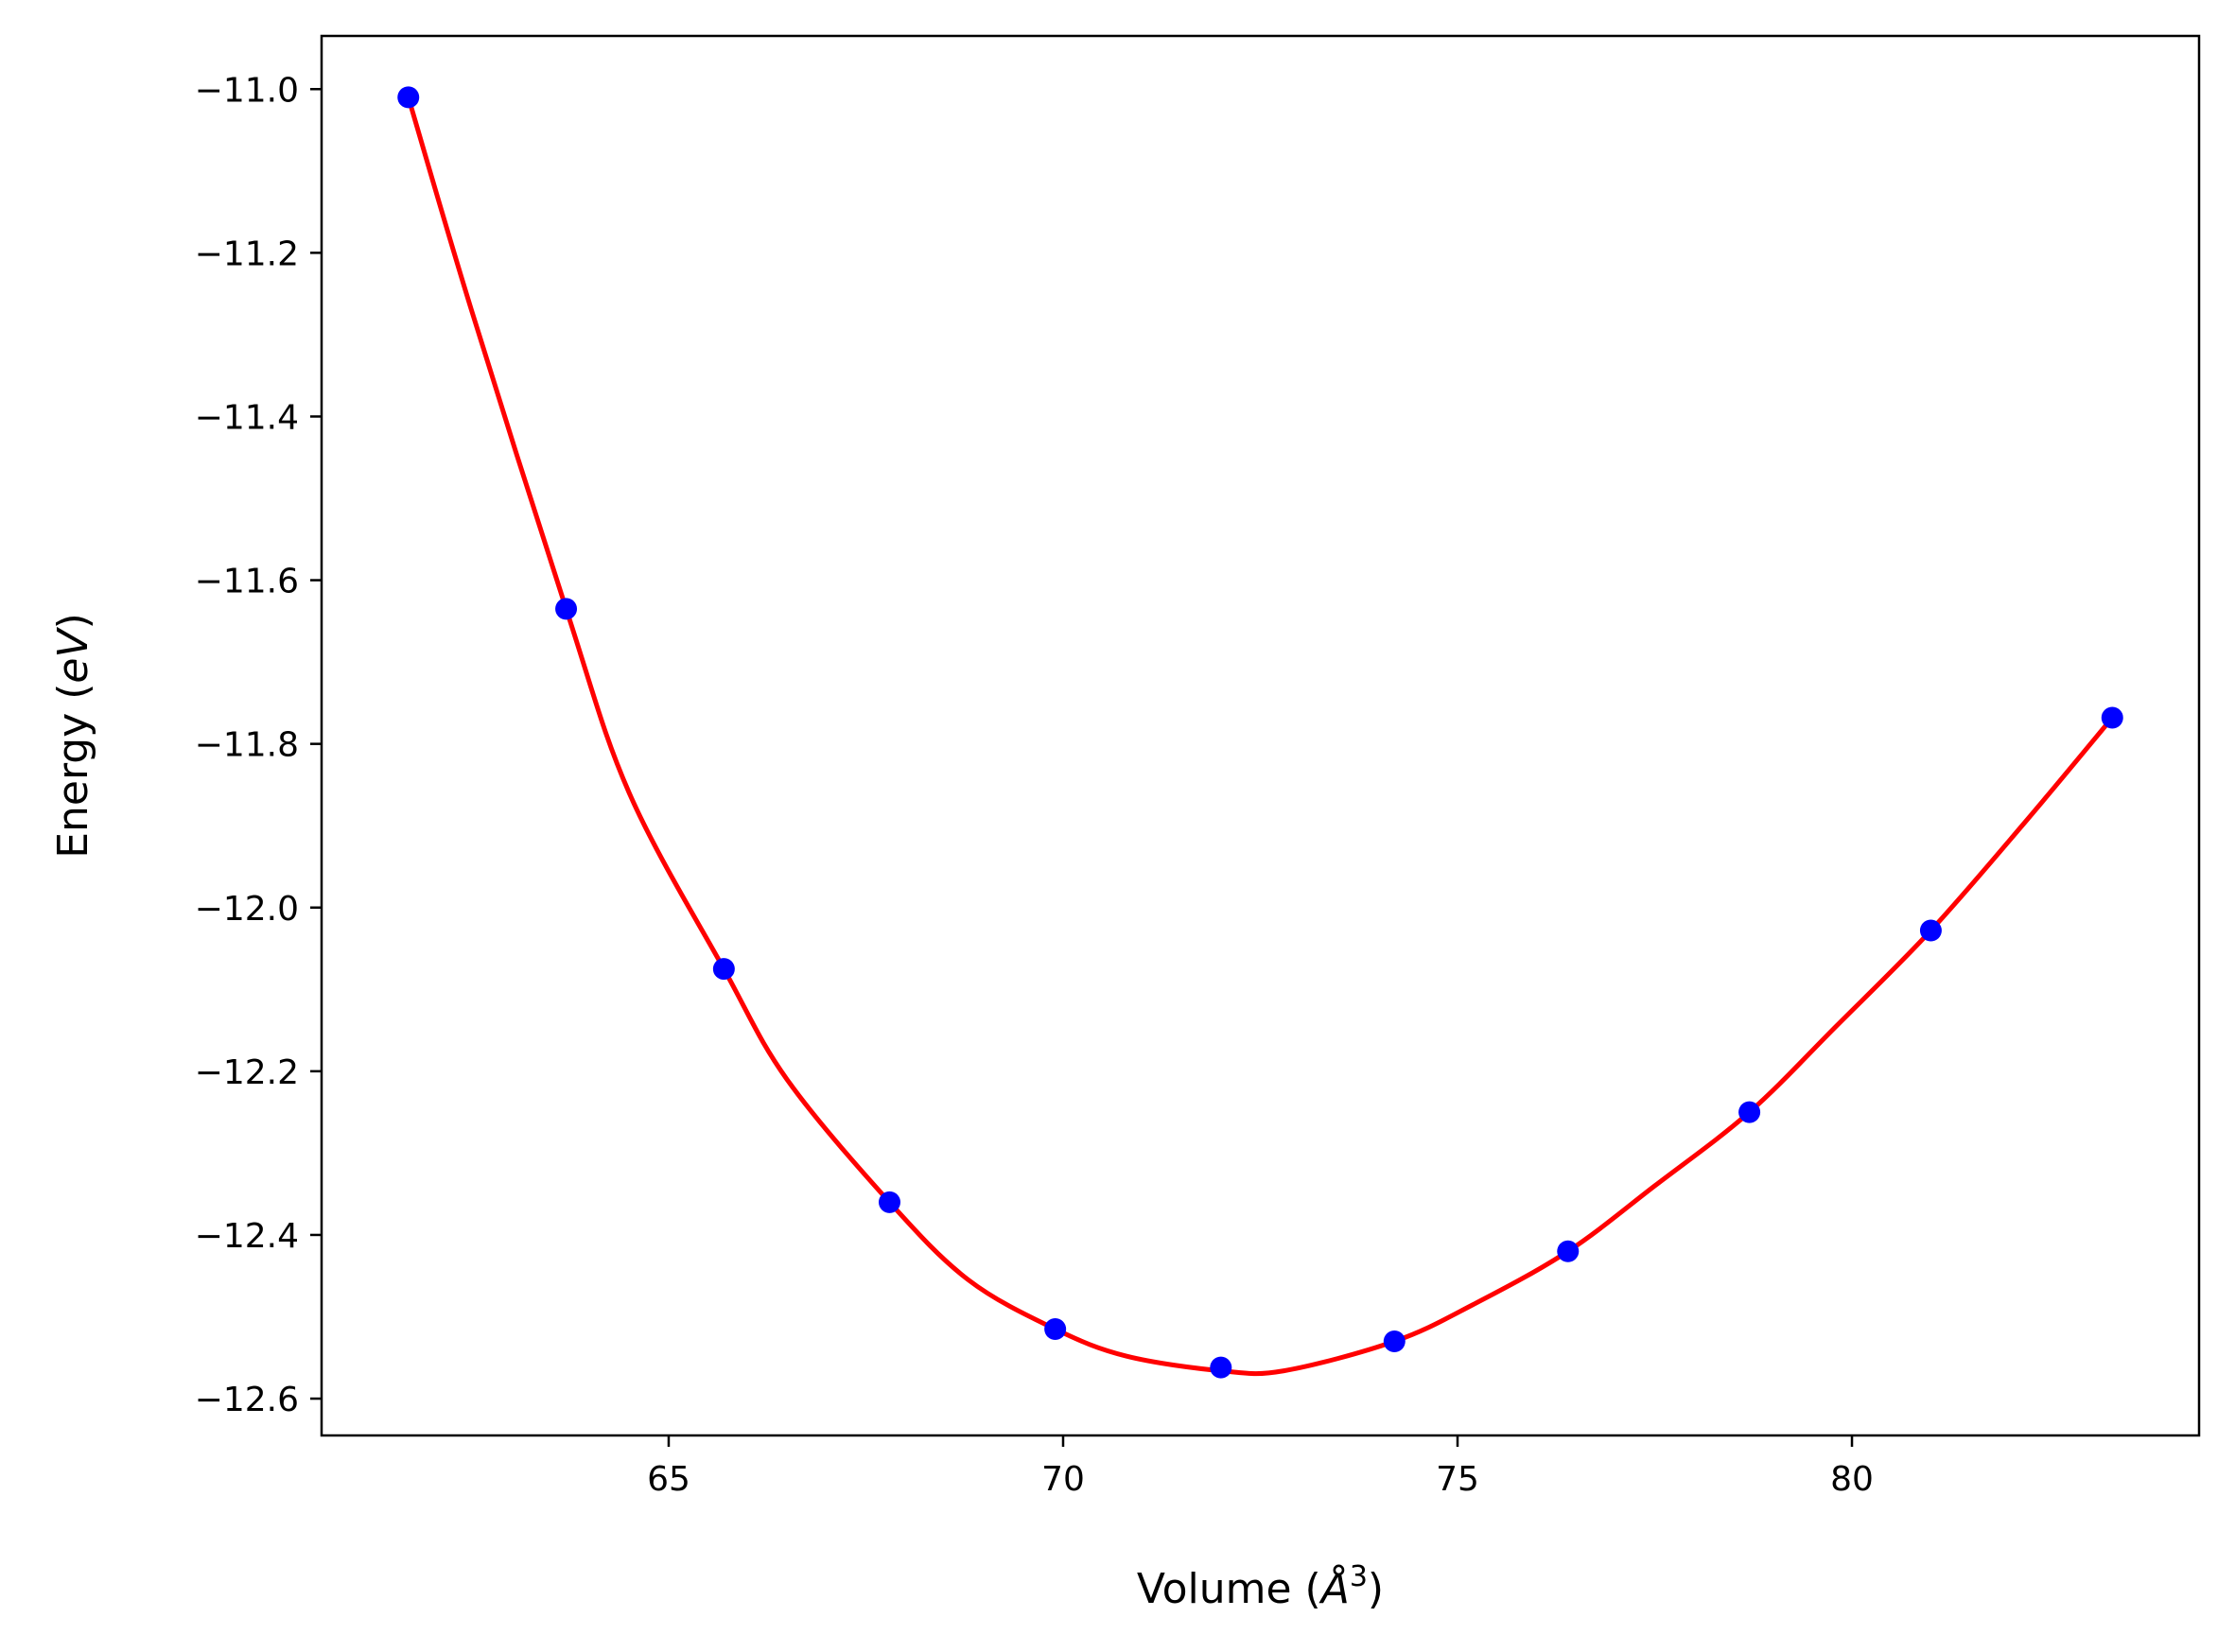 The width and height of the screenshot is (2235, 1652). I want to click on y-tick-label: −12.0, so click(247, 910).